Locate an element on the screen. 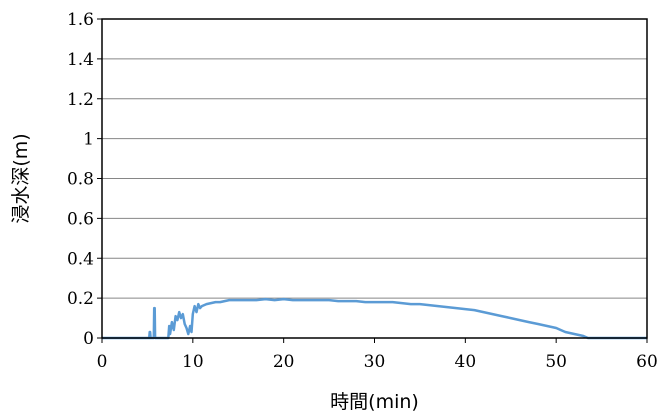 This screenshot has width=661, height=417. y-tick-label: 1.6 is located at coordinates (80, 20).